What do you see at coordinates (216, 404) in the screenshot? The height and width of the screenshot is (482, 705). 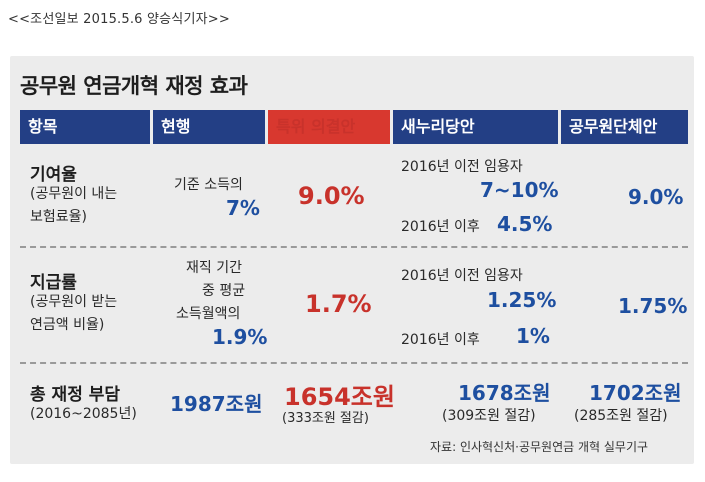 I see `row3-current-value: 1987조원` at bounding box center [216, 404].